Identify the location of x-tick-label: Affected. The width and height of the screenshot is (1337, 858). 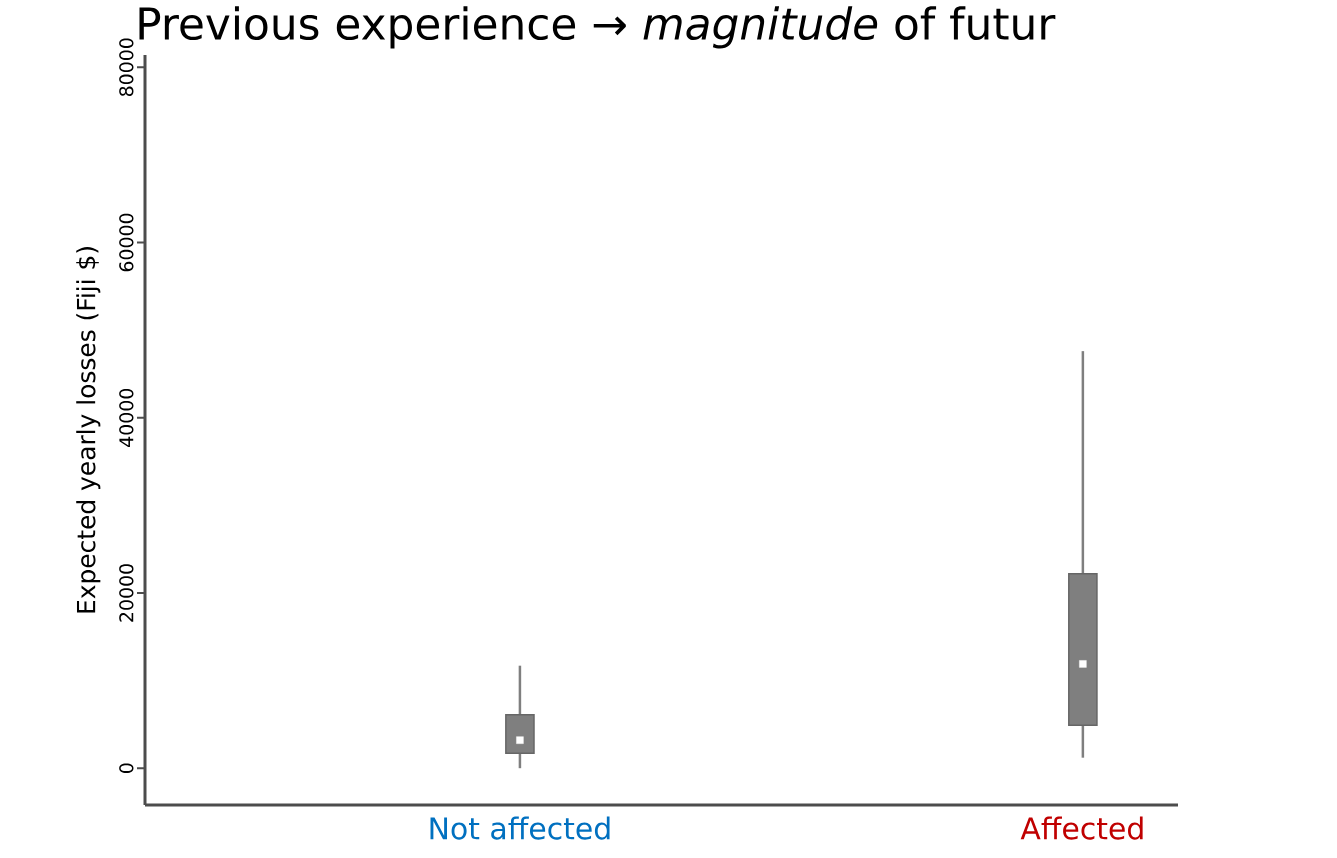
(1081, 828).